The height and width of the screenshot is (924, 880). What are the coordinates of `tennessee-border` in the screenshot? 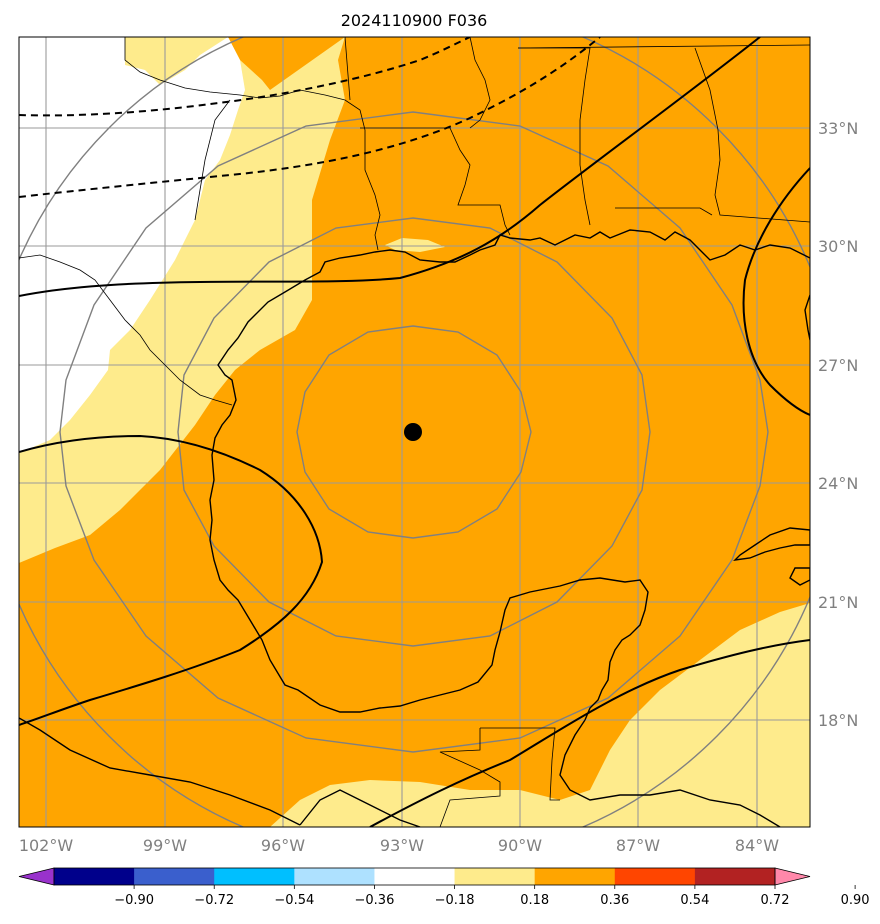 It's located at (663, 46).